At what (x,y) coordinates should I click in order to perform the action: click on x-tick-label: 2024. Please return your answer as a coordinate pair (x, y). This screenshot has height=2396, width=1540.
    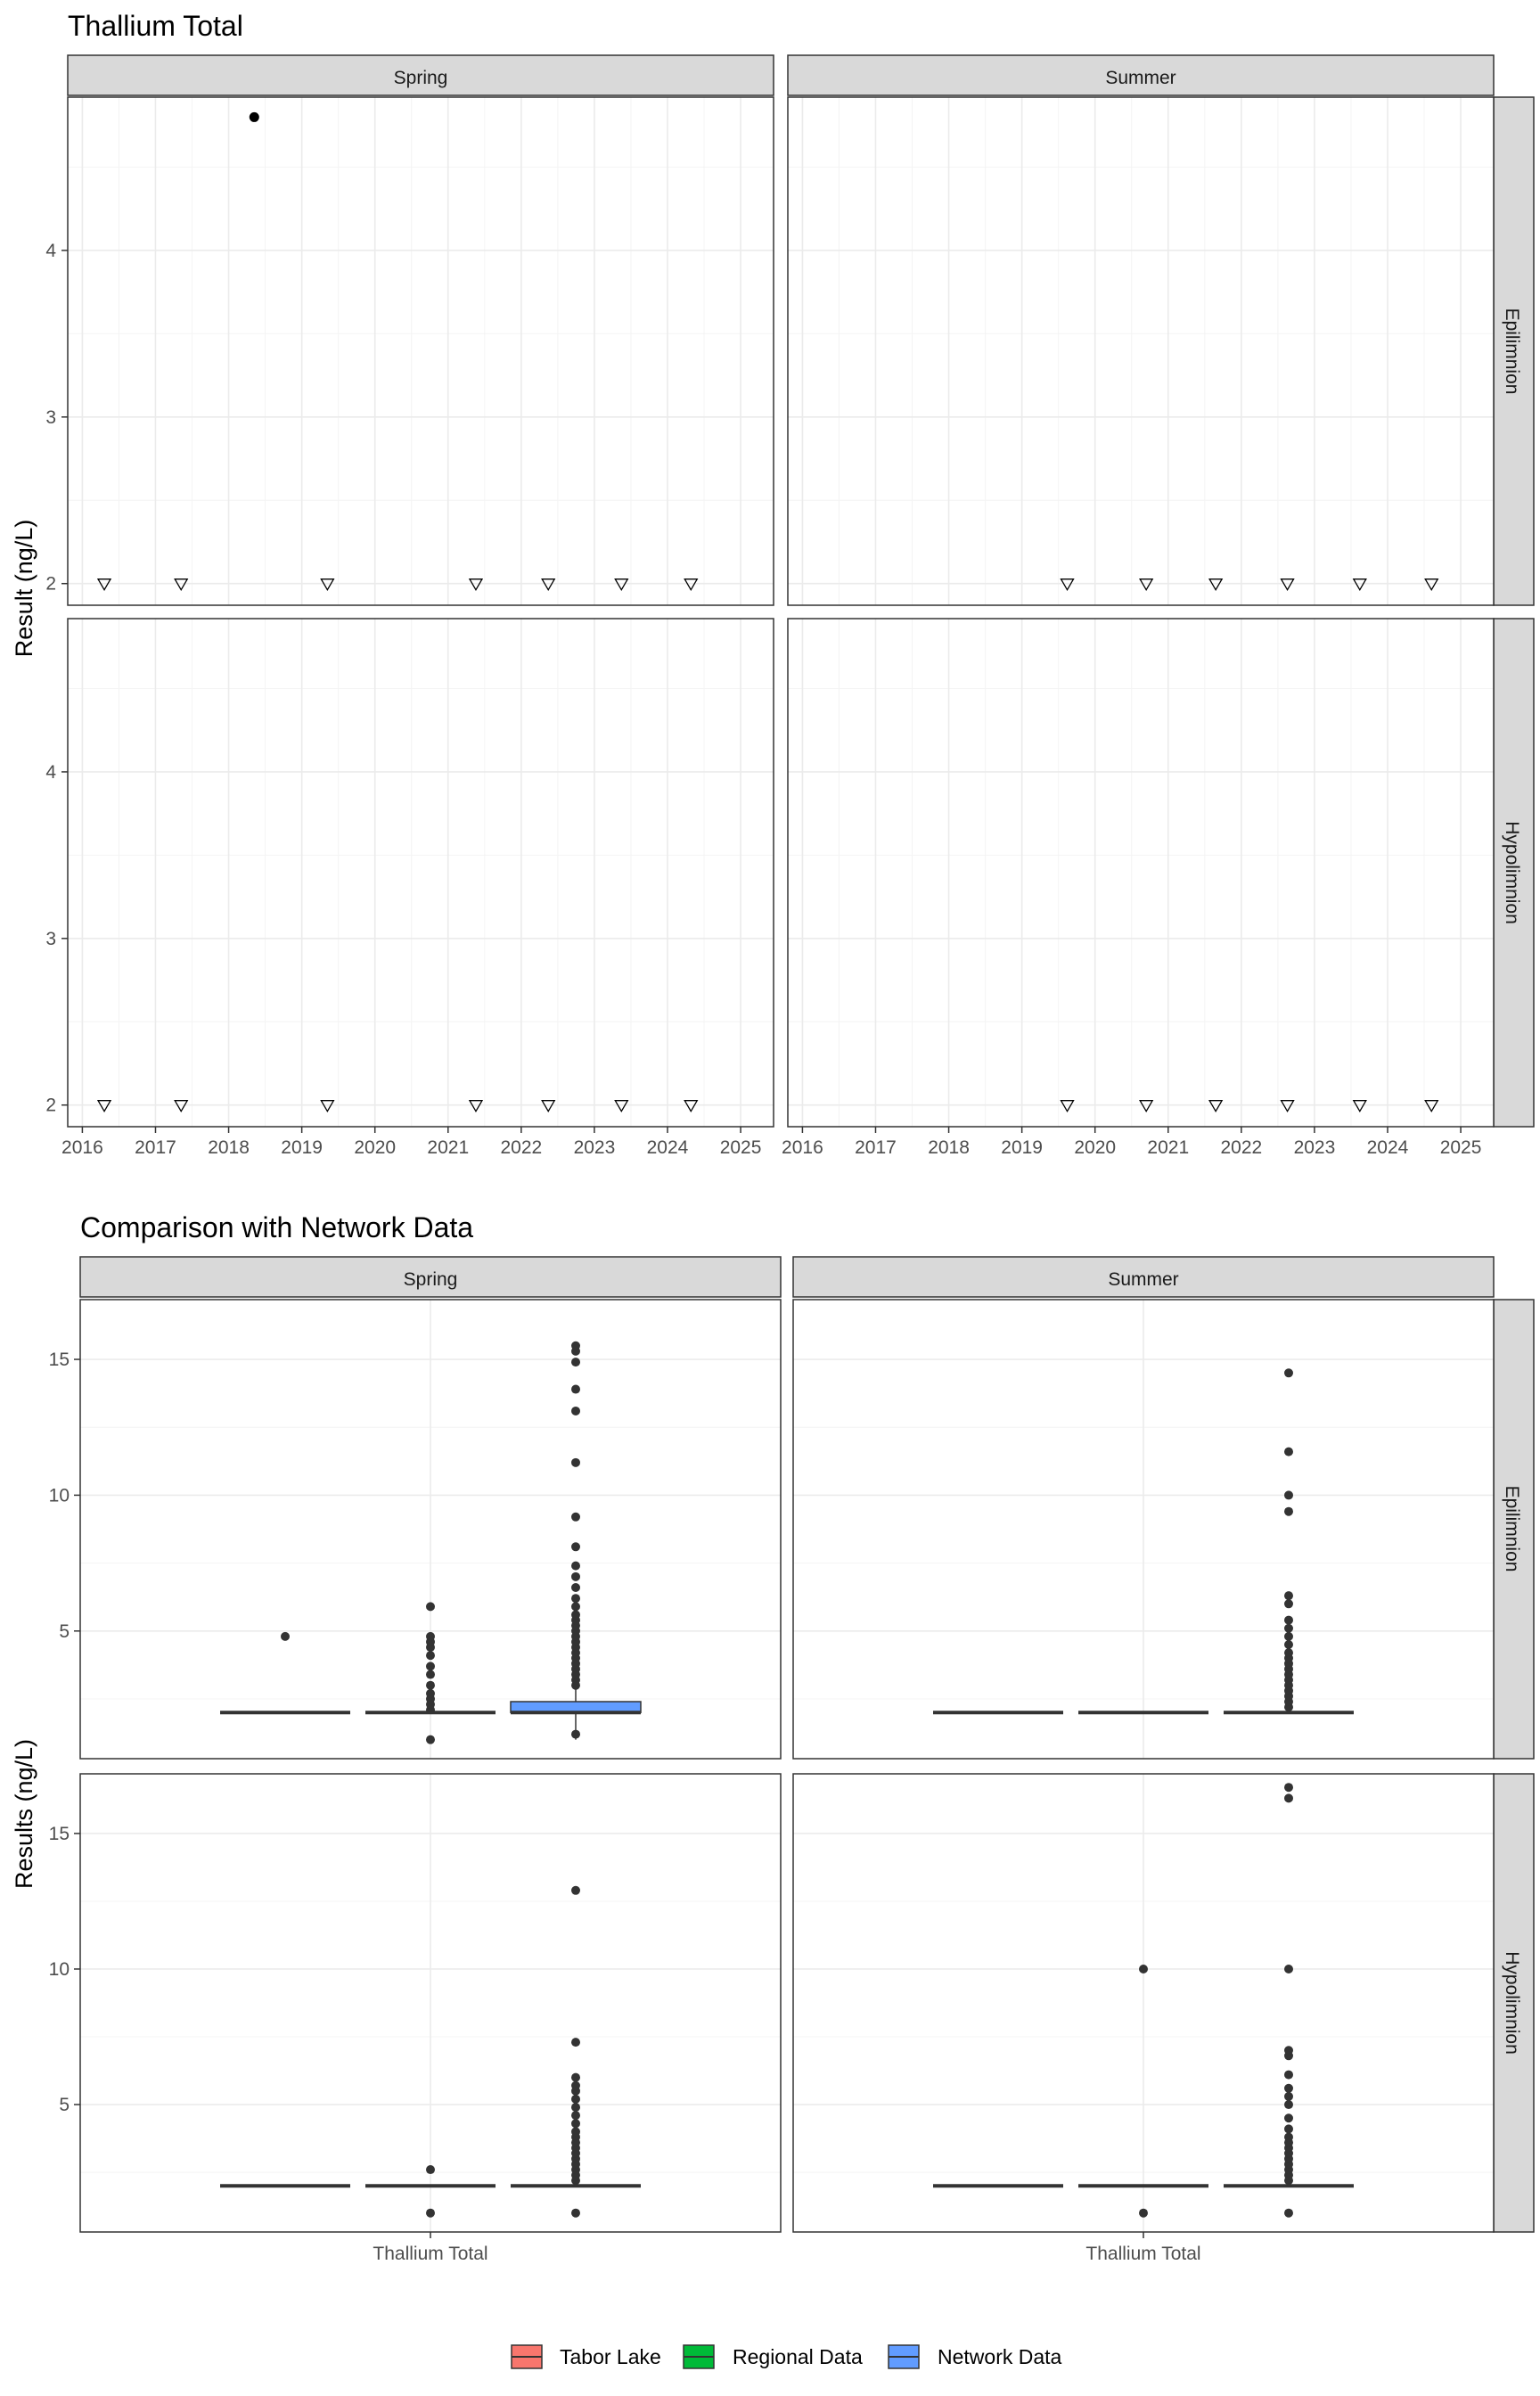
    Looking at the image, I should click on (668, 1148).